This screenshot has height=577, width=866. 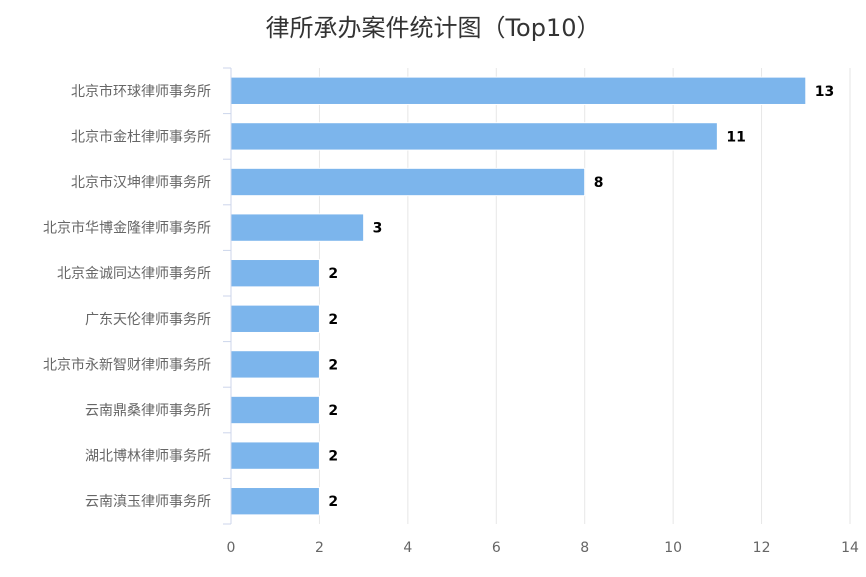 I want to click on x-tick-label-2: 2, so click(x=319, y=548).